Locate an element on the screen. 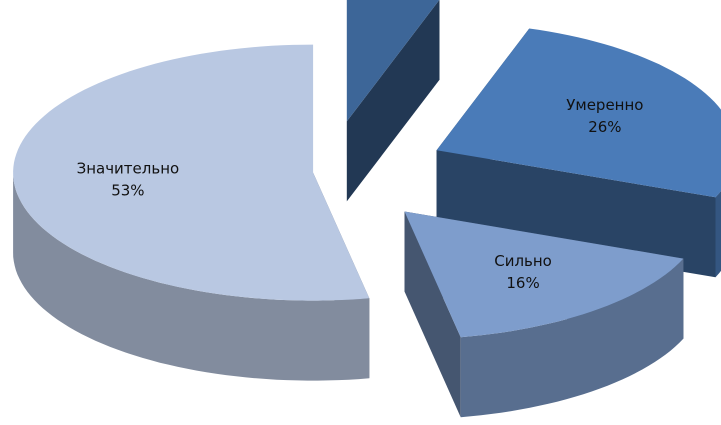  data-label-value: 16% is located at coordinates (522, 283).